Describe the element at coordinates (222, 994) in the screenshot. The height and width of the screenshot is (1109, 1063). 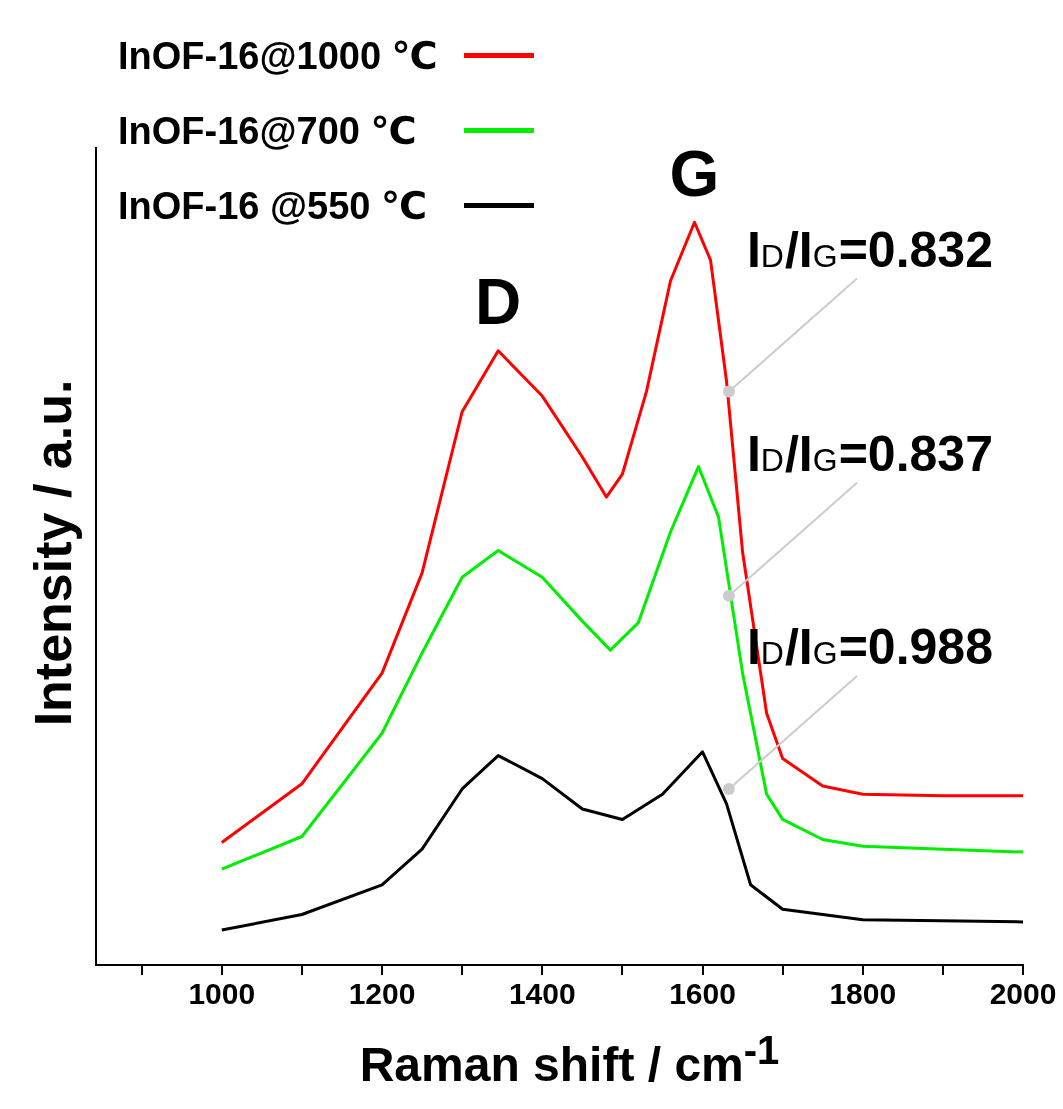
I see `x-tick-label: 1000` at that location.